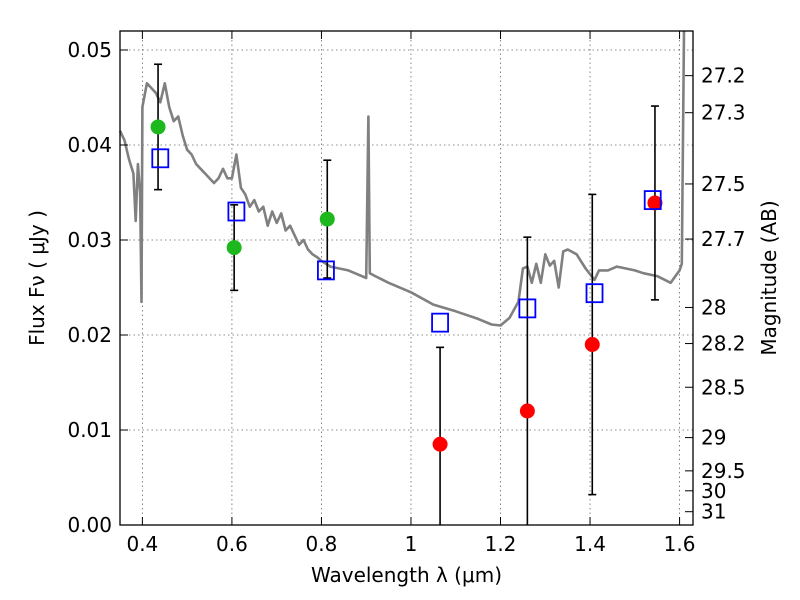 The image size is (800, 600). Describe the element at coordinates (723, 239) in the screenshot. I see `right-tick-label: 27.7` at that location.